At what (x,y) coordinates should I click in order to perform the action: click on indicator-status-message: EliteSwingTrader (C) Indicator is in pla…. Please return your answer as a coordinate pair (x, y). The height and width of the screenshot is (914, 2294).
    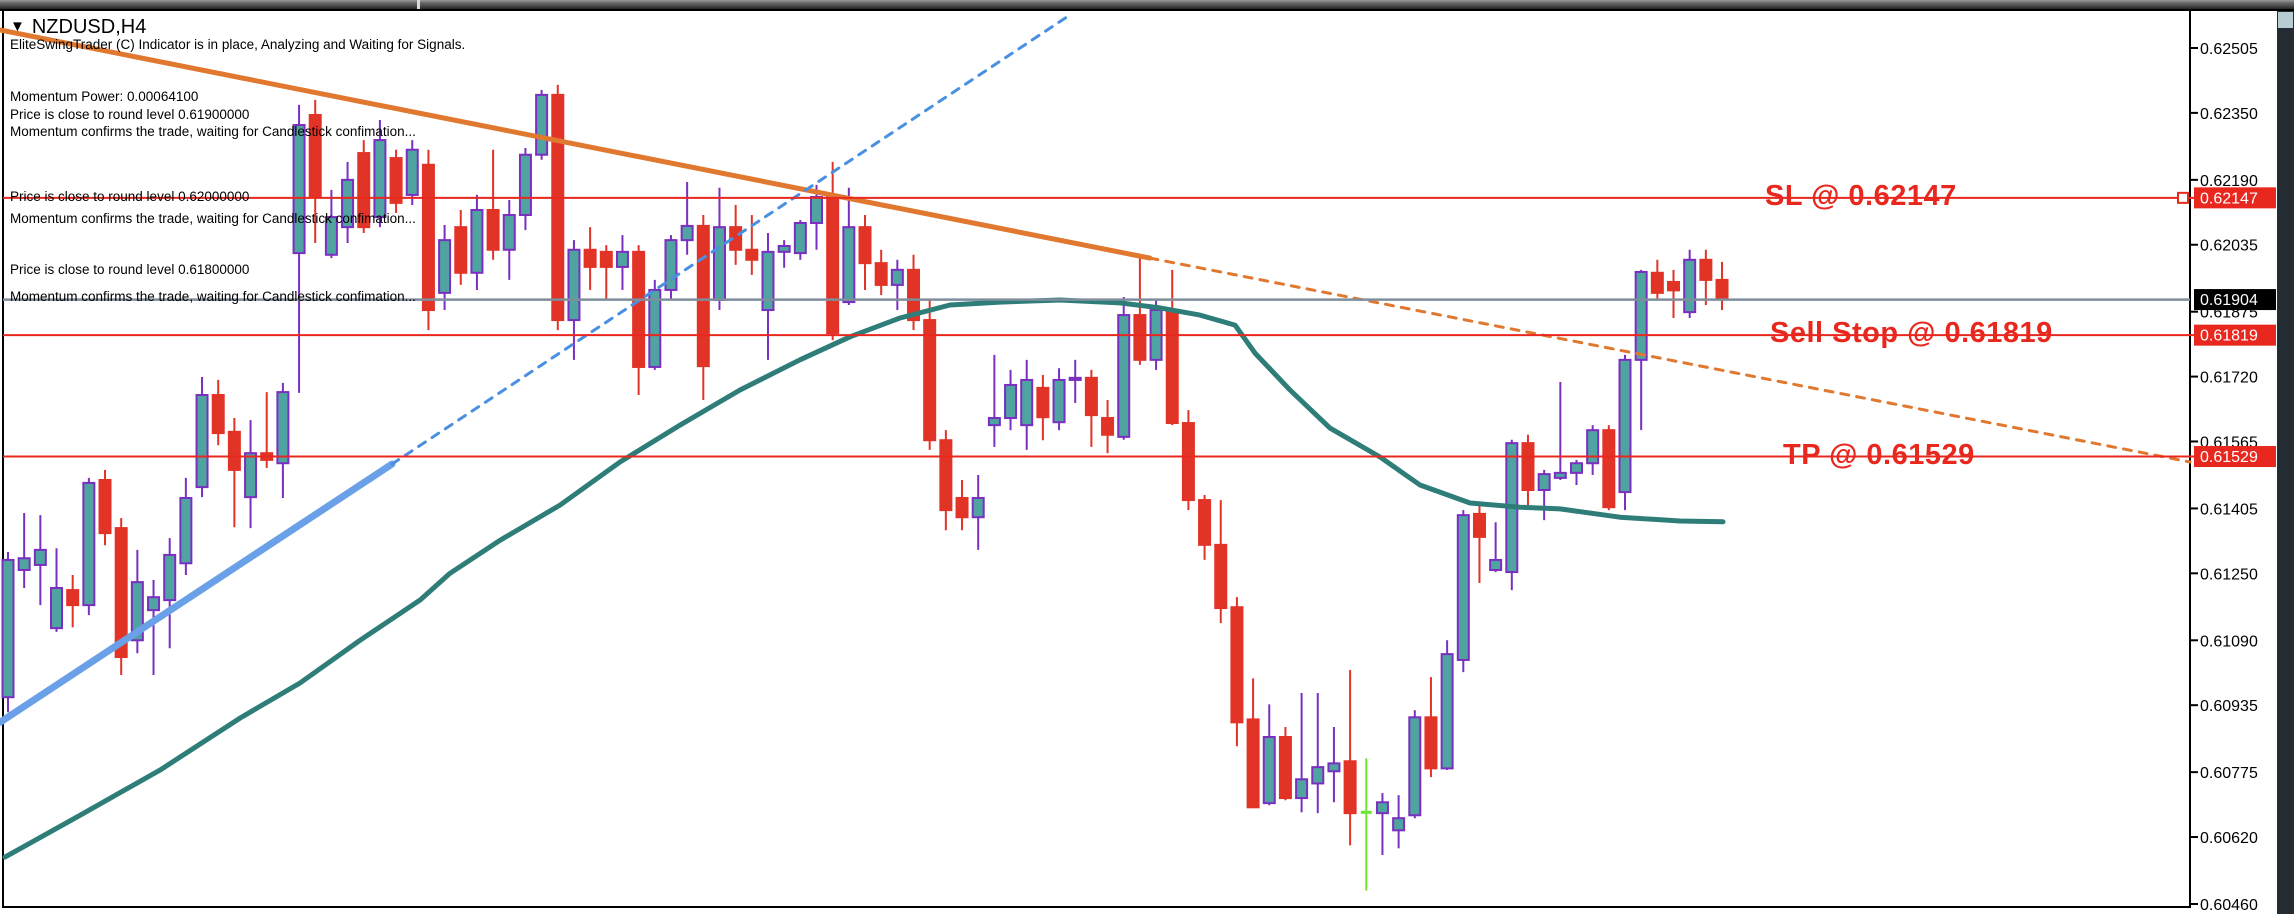
    Looking at the image, I should click on (238, 44).